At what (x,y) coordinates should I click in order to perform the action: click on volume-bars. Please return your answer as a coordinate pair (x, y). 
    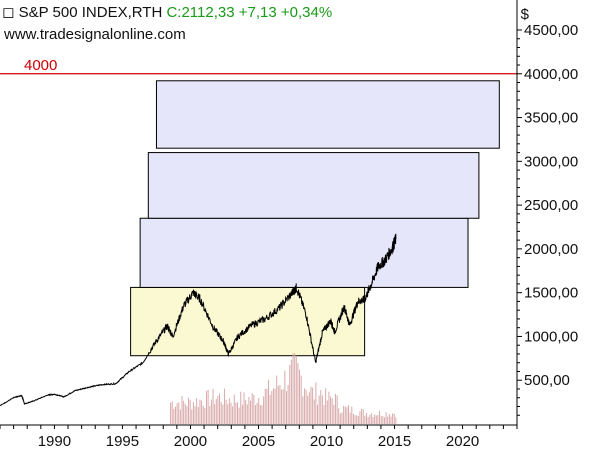
    Looking at the image, I should click on (283, 388).